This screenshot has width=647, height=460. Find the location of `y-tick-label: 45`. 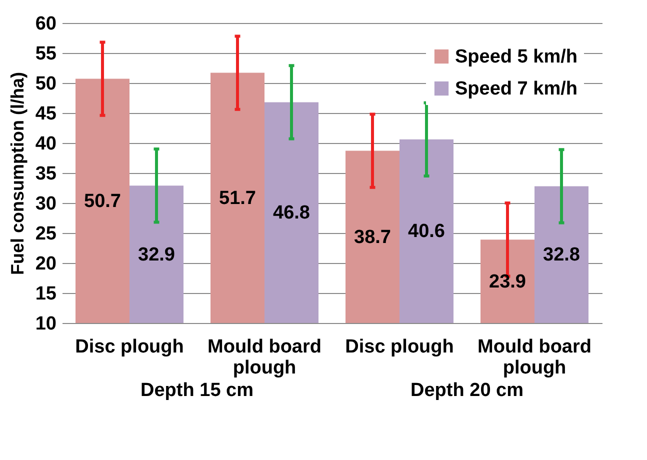

y-tick-label: 45 is located at coordinates (46, 114).